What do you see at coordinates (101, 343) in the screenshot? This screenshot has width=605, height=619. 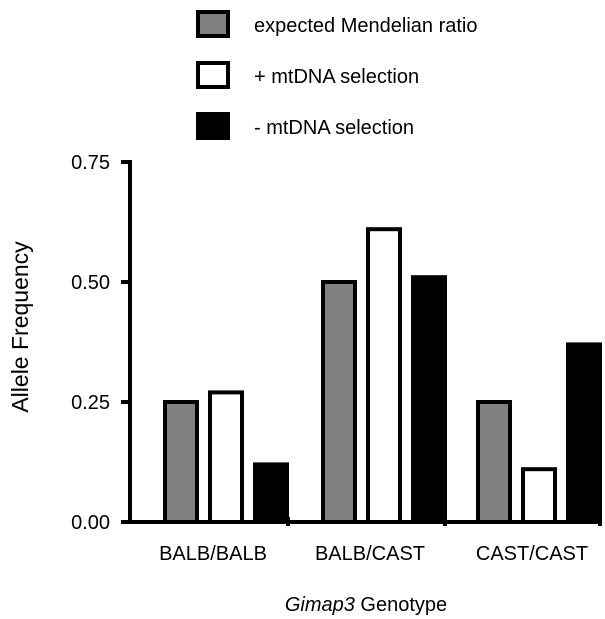 I see `y-ticks: 0.00 0.25 0.50 0.75` at bounding box center [101, 343].